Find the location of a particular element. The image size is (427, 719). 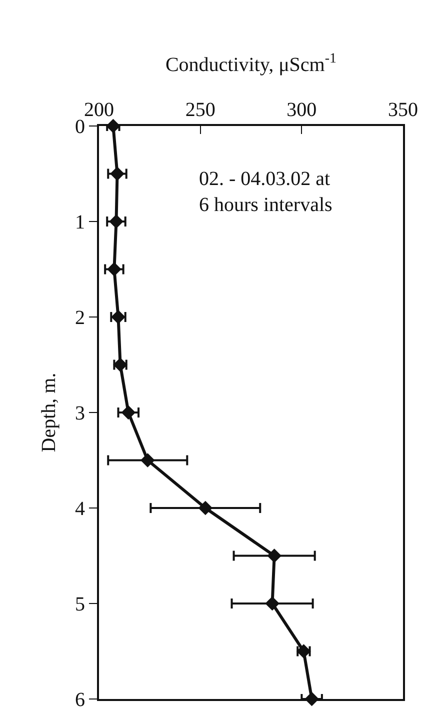

y-tick-label: 1 is located at coordinates (80, 223).